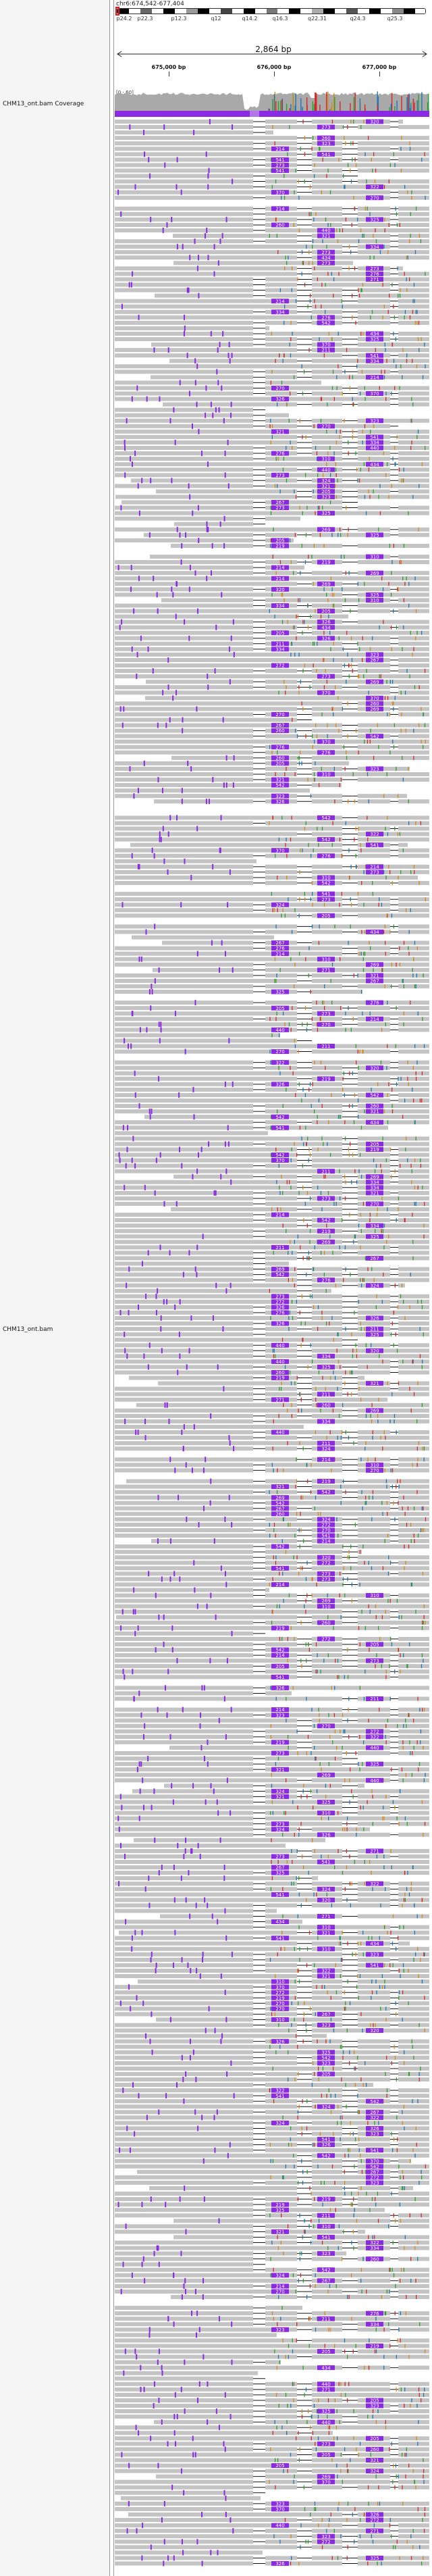 Image resolution: width=432 pixels, height=2576 pixels. Describe the element at coordinates (272, 1372) in the screenshot. I see `read: 260` at that location.